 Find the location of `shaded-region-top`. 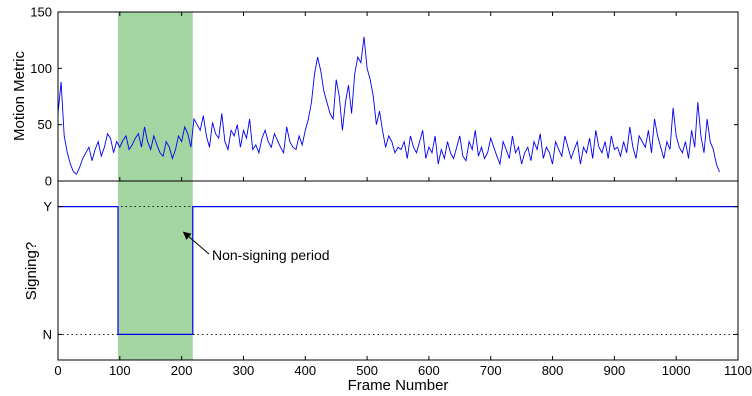

shaded-region-top is located at coordinates (155, 96).